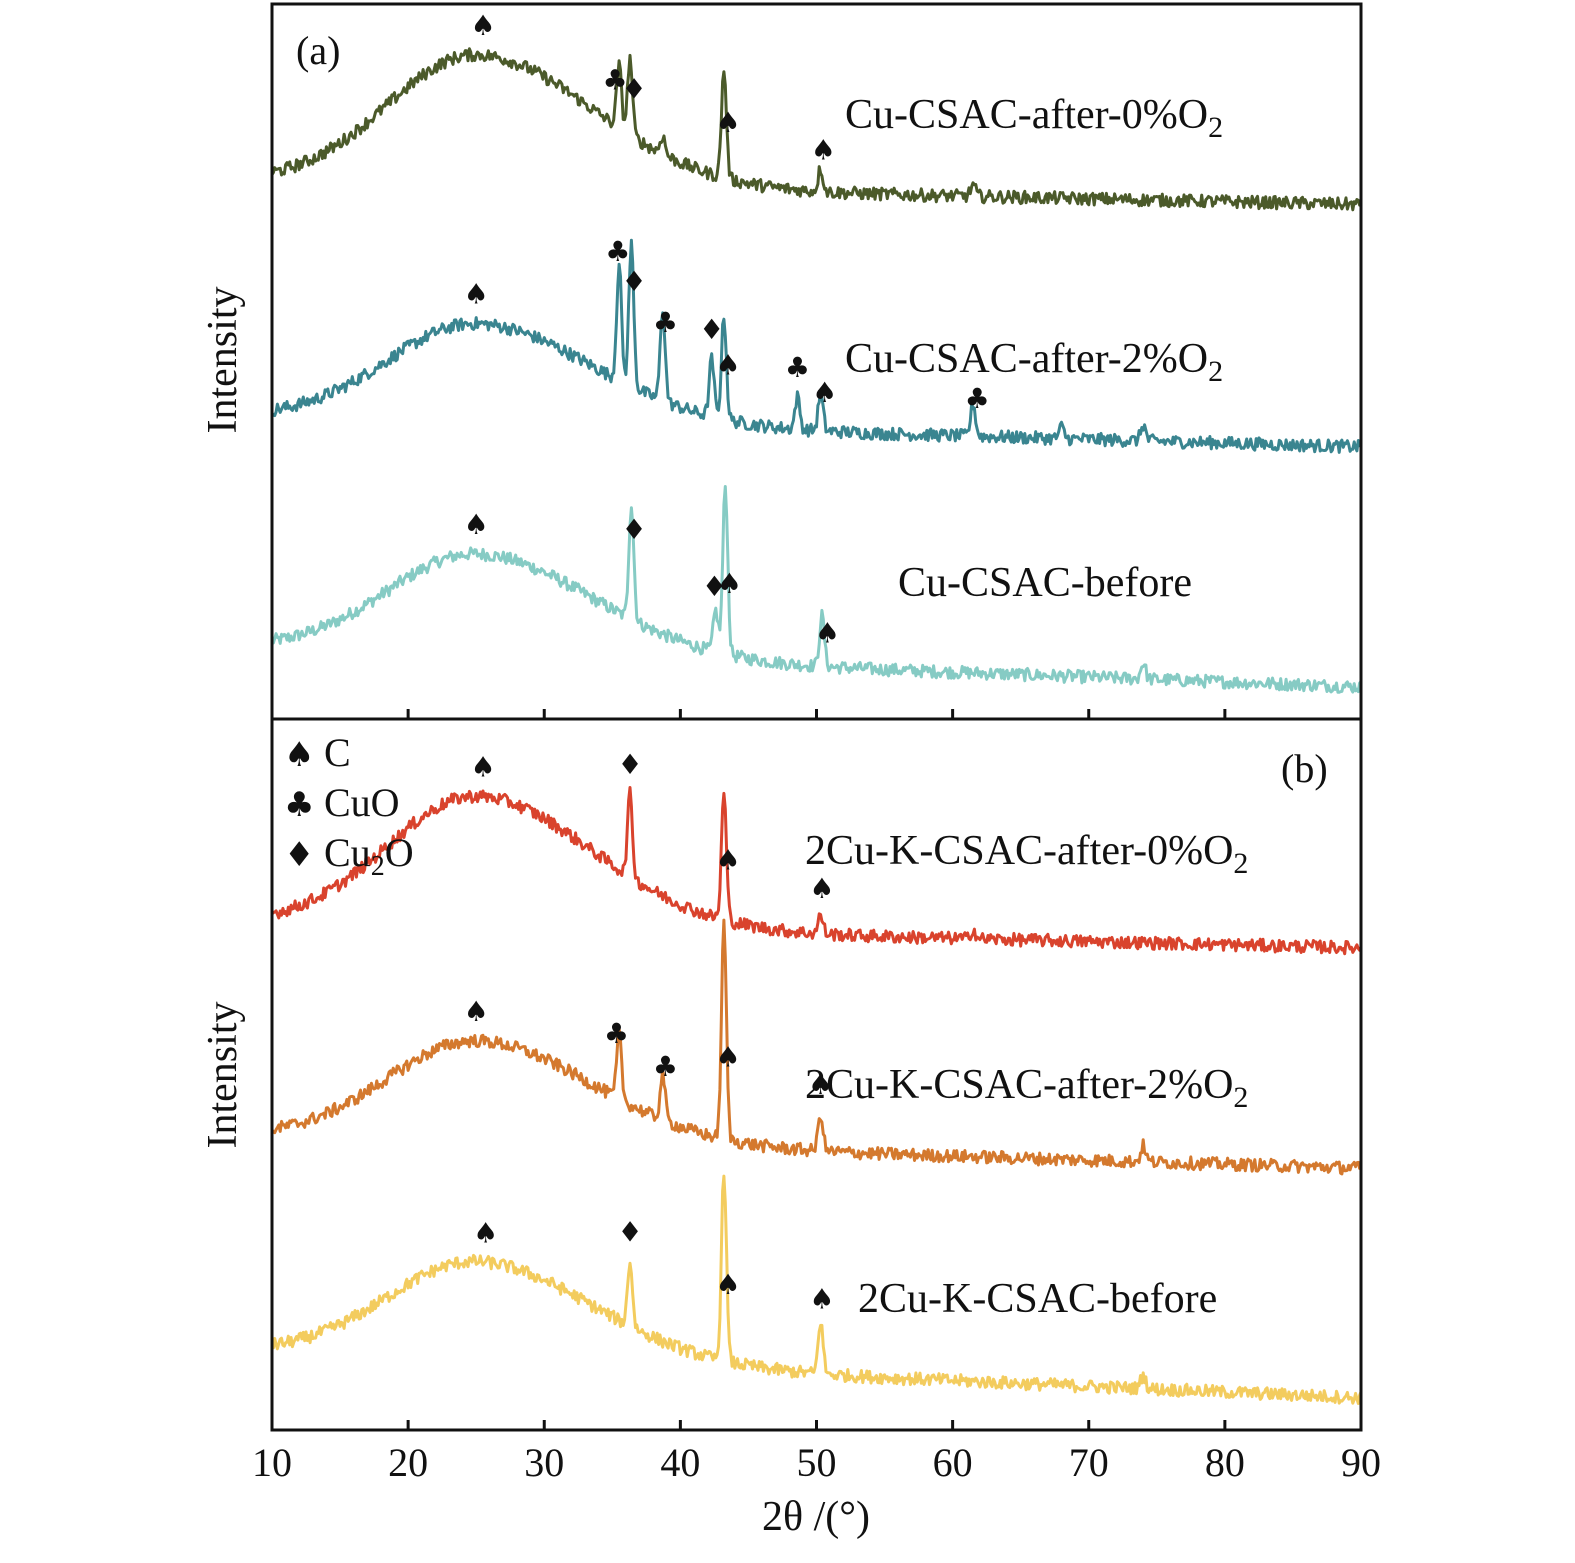  What do you see at coordinates (299, 855) in the screenshot?
I see `legend-symbol-cu2o: ♦` at bounding box center [299, 855].